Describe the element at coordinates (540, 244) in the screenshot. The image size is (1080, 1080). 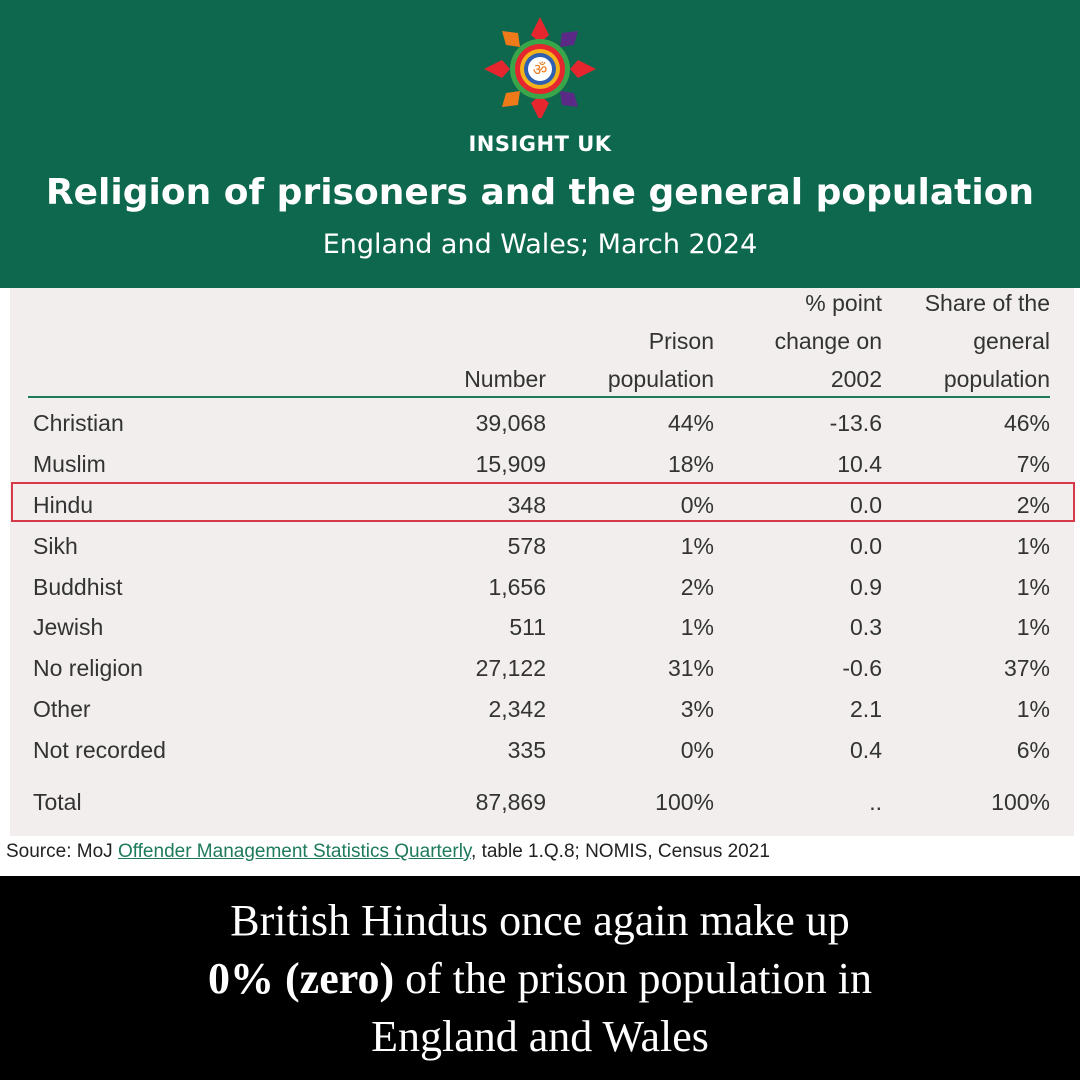
I see `page-subtitle: England and Wales; March 2024` at that location.